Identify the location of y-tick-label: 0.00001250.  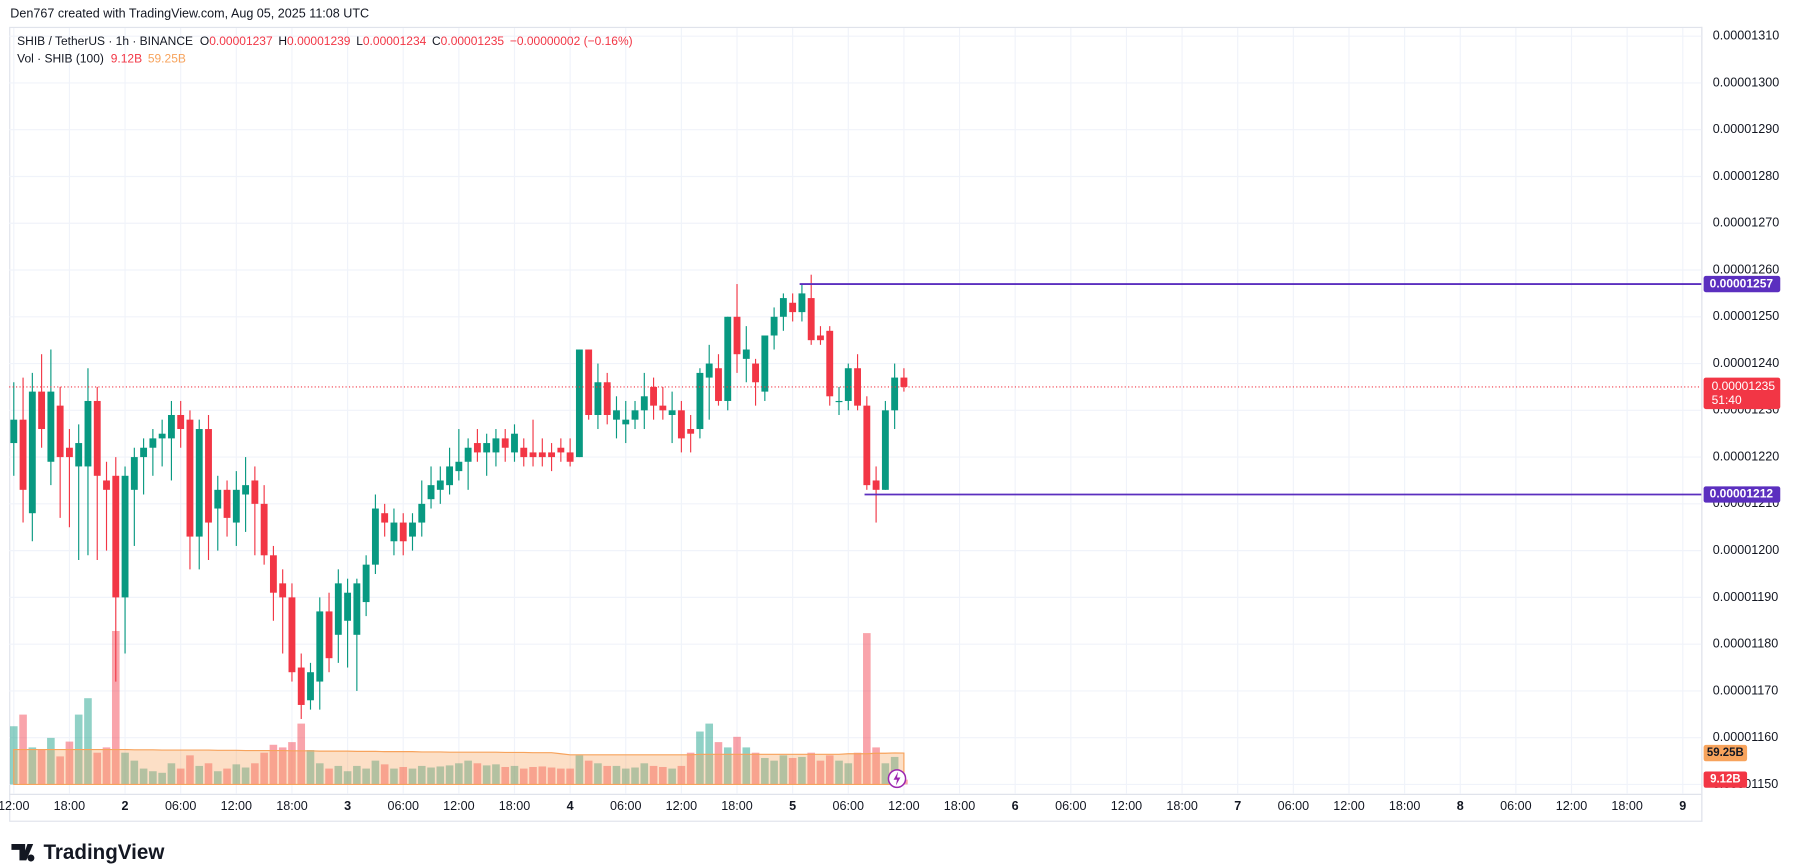
(1746, 315).